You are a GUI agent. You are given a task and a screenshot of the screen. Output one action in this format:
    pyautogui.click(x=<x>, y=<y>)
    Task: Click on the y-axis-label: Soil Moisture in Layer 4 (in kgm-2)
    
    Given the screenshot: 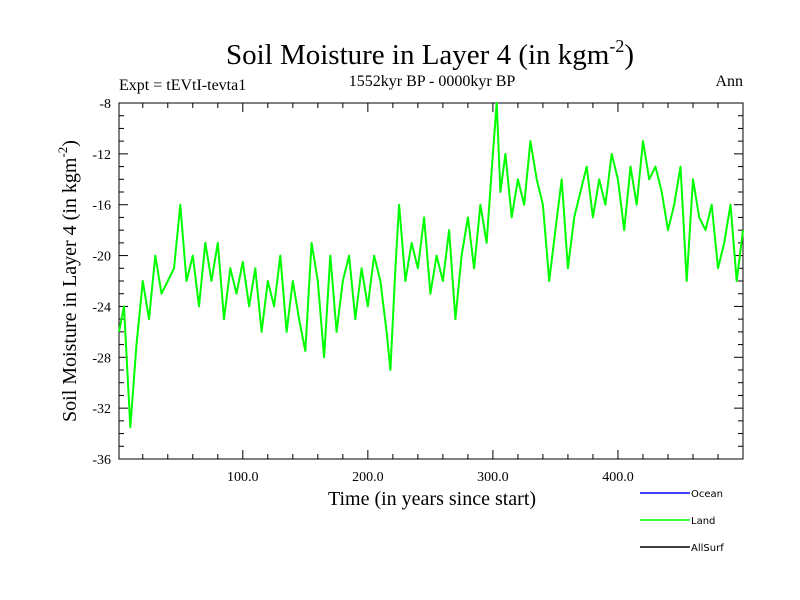 What is the action you would take?
    pyautogui.click(x=68, y=281)
    